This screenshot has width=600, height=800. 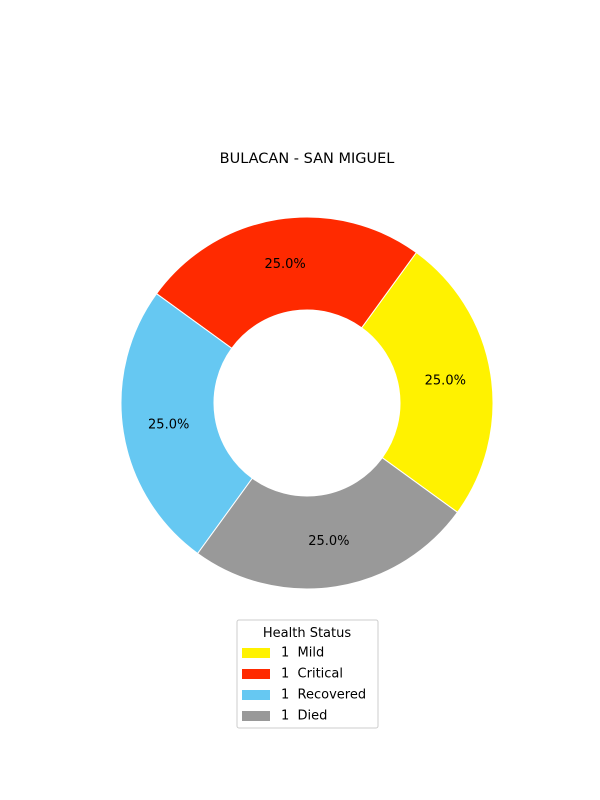 I want to click on legend-label-2: 1 Critical, so click(x=312, y=674).